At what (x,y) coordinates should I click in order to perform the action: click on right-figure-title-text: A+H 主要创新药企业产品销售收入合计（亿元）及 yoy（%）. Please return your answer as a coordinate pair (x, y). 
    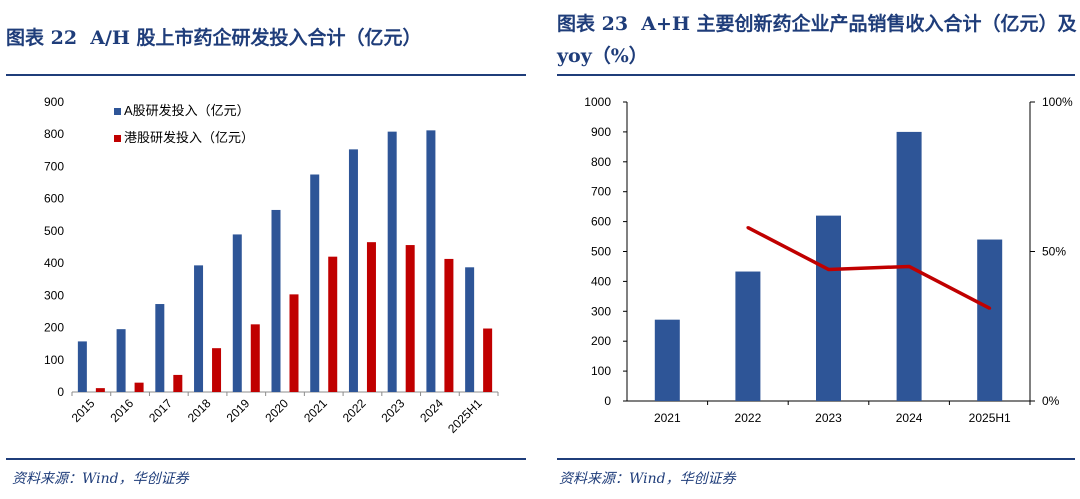
    Looking at the image, I should click on (817, 40).